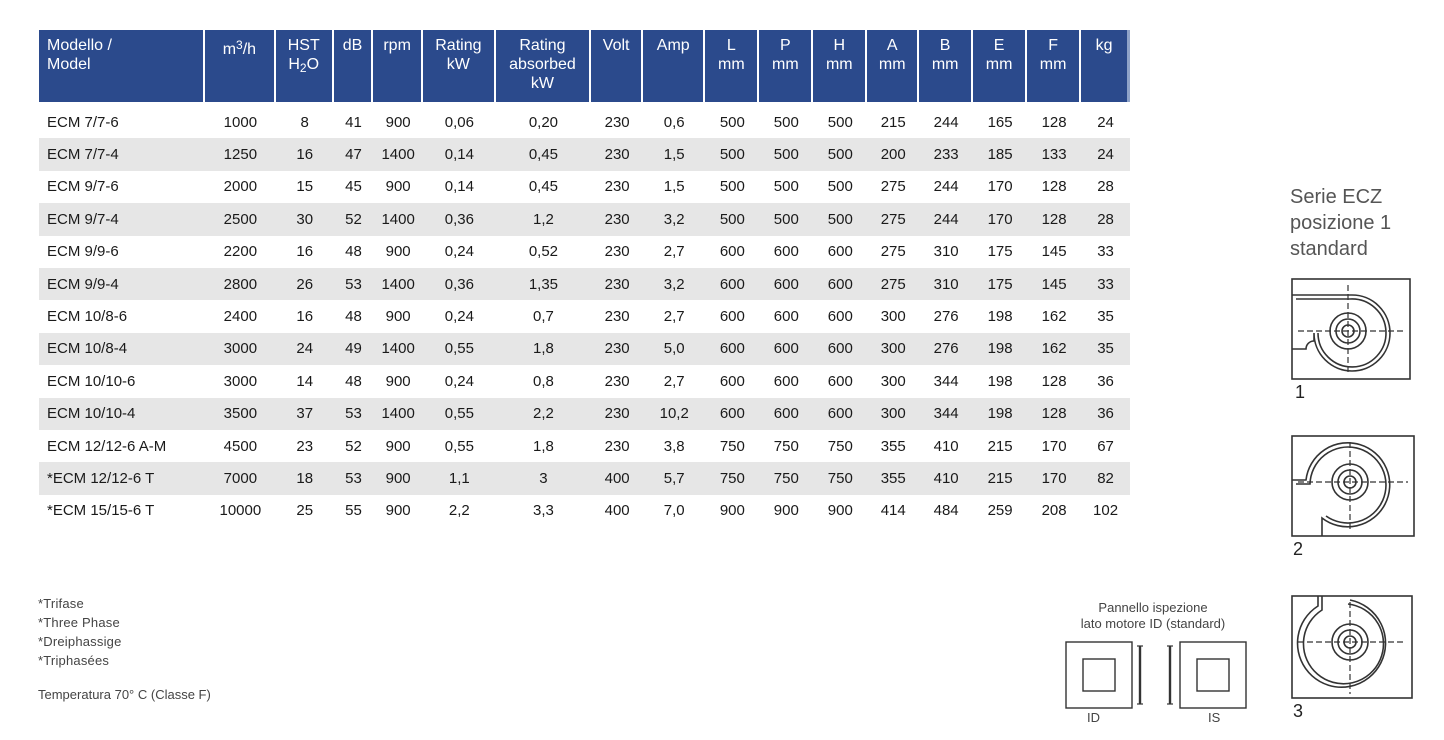 Image resolution: width=1444 pixels, height=740 pixels. Describe the element at coordinates (1353, 486) in the screenshot. I see `fan-position-2-diagram` at that location.